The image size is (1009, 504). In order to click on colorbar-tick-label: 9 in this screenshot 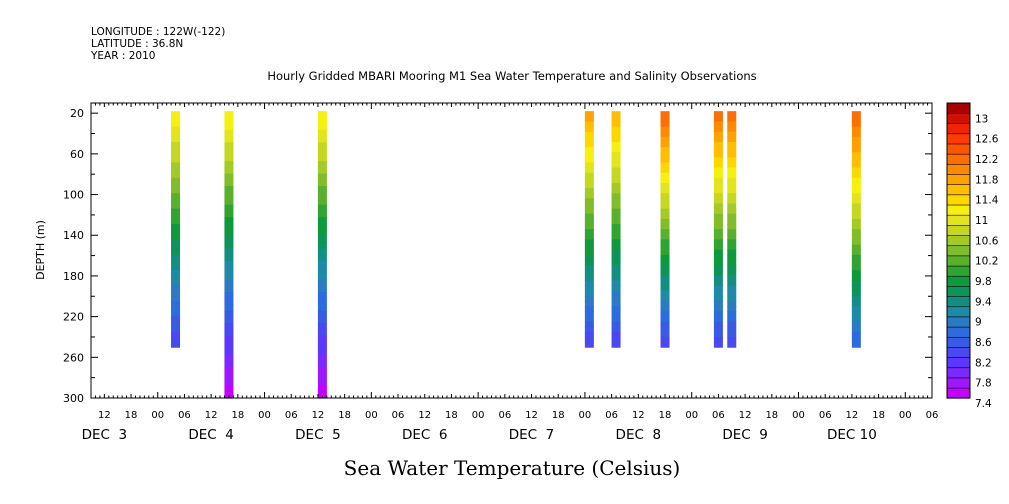, I will do `click(978, 323)`.